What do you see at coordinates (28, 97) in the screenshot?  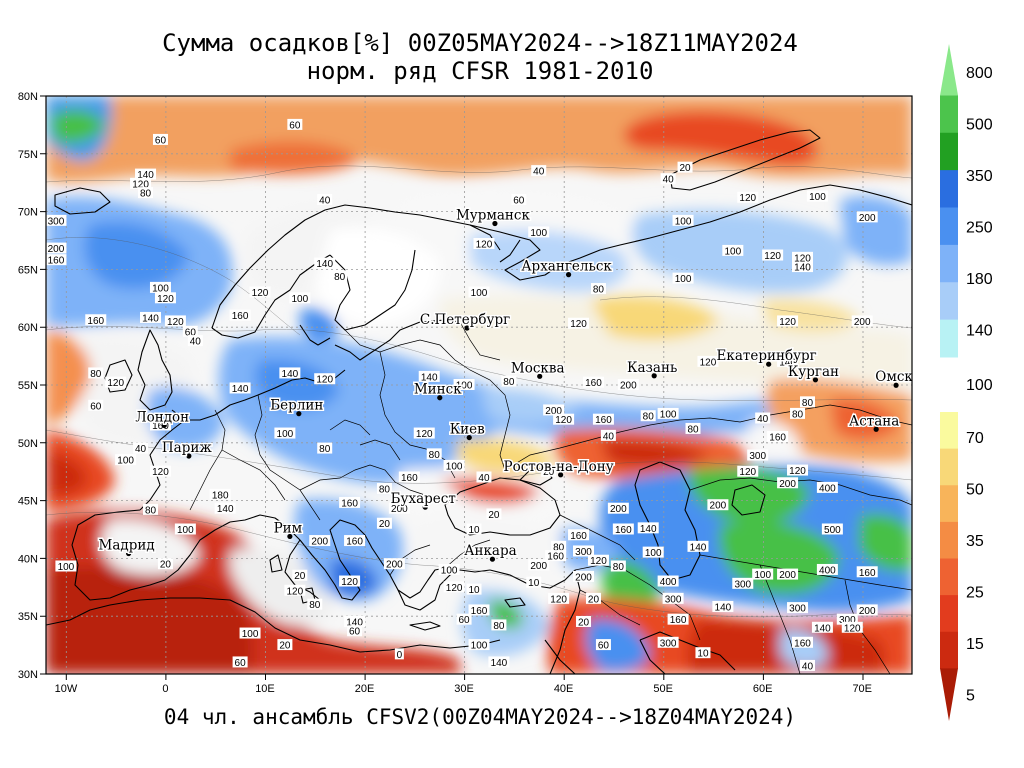 I see `latitude-label: 80N` at bounding box center [28, 97].